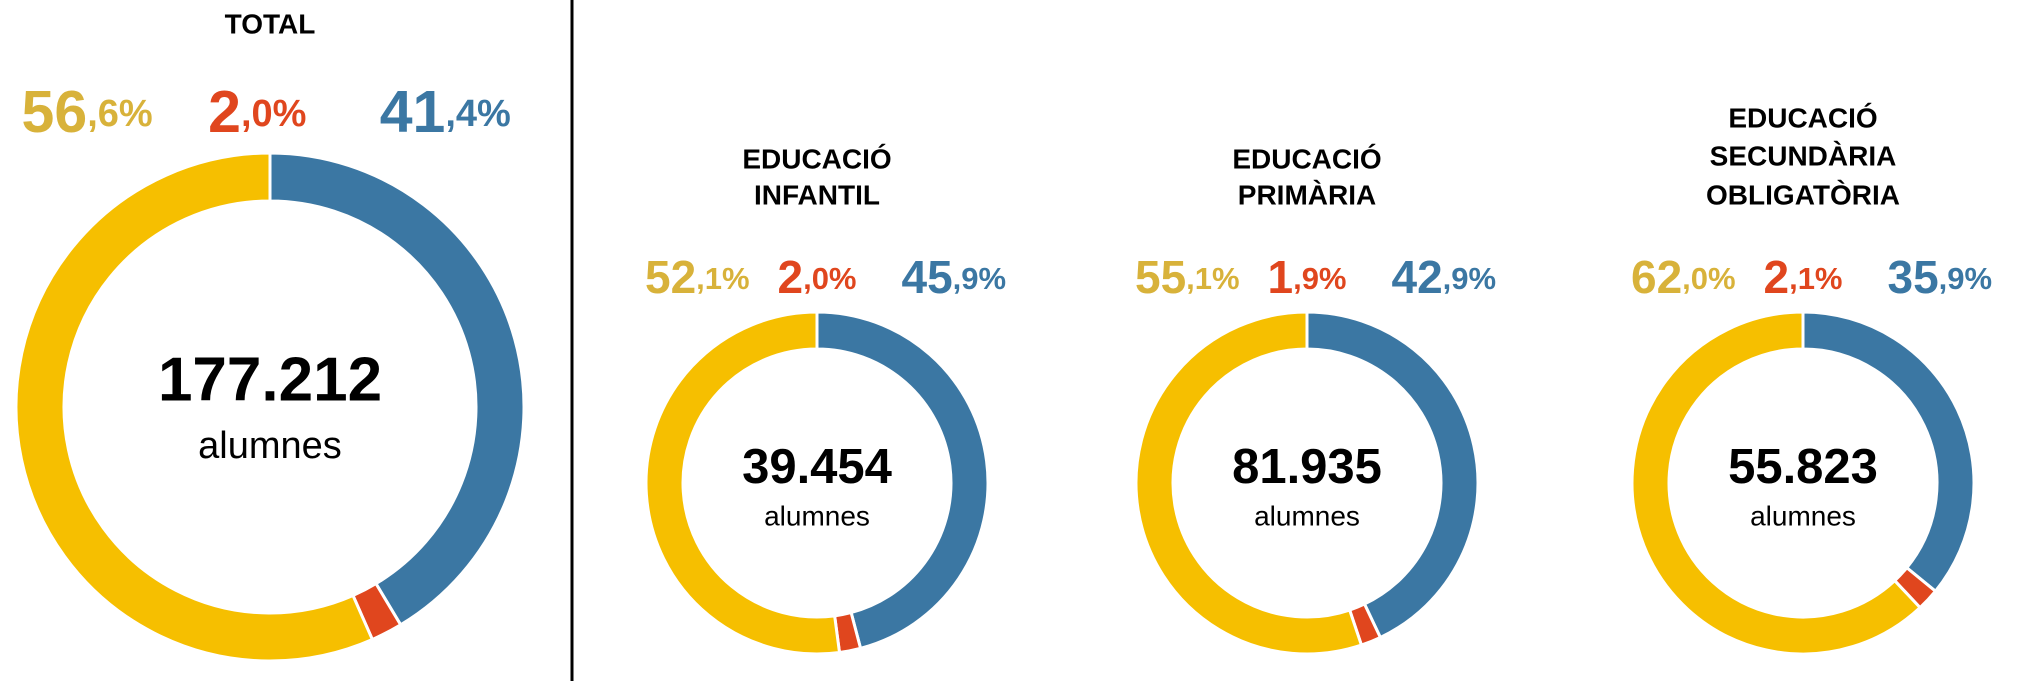  What do you see at coordinates (1802, 277) in the screenshot?
I see `value-label: 2,1%` at bounding box center [1802, 277].